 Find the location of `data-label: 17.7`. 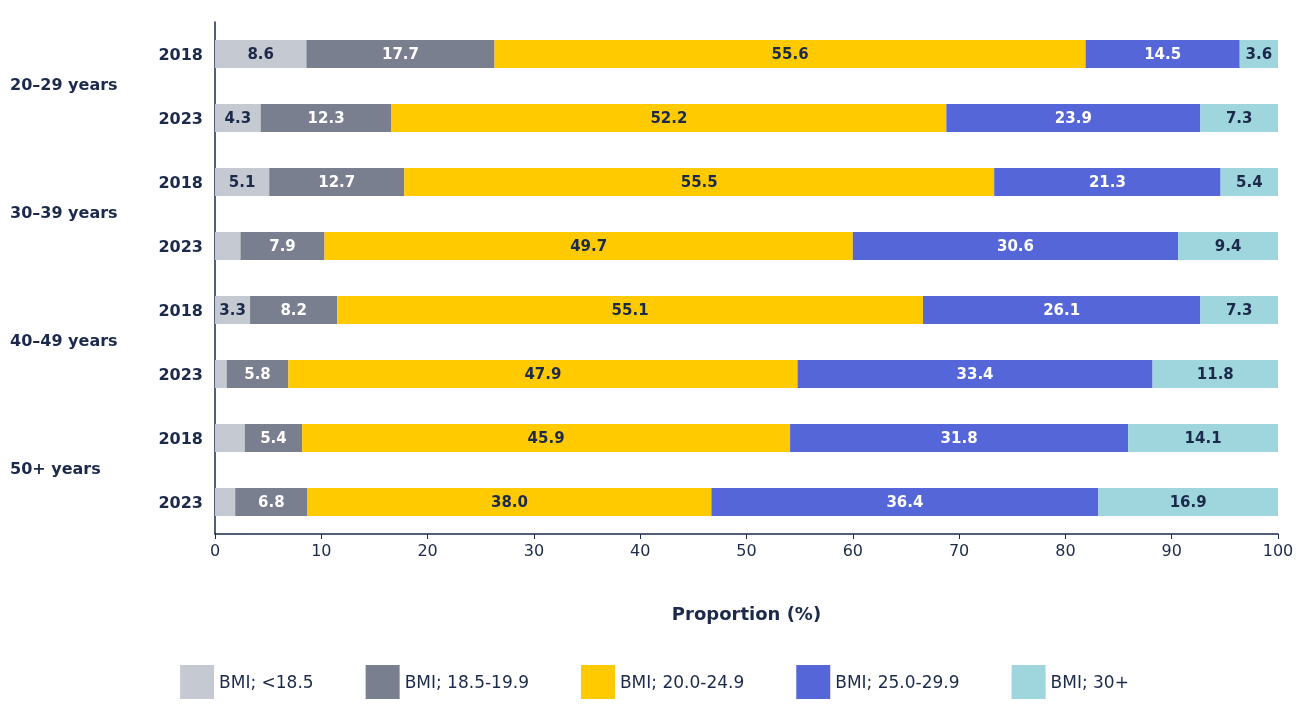

data-label: 17.7 is located at coordinates (400, 54).